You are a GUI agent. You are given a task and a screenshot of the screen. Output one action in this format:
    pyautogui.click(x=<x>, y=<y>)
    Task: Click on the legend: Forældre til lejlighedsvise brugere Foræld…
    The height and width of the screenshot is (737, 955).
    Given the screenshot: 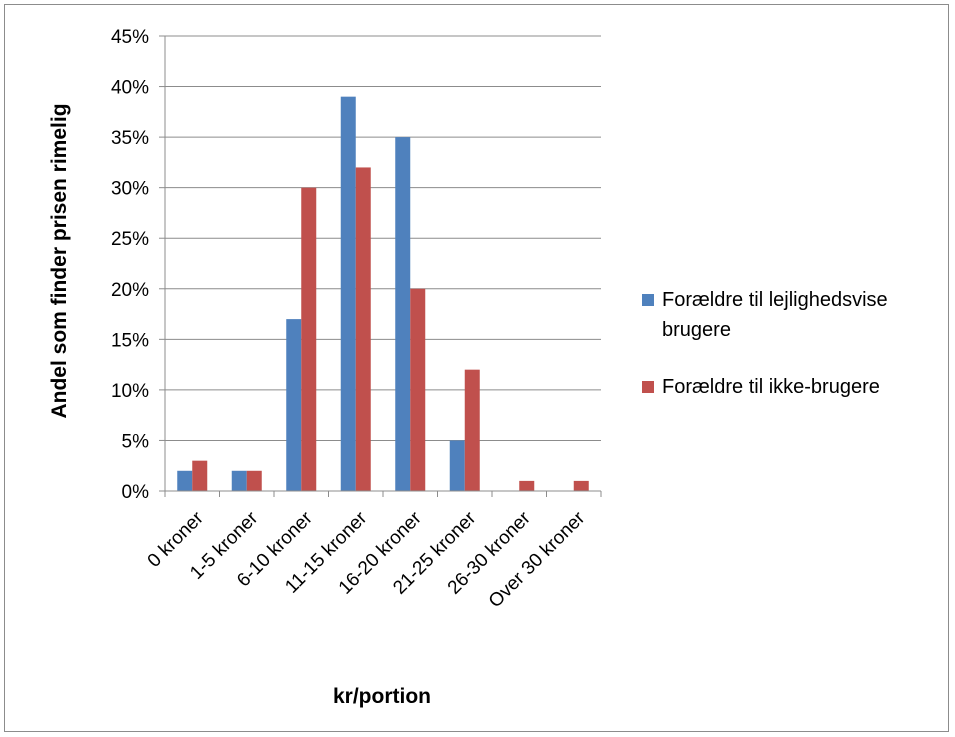 What is the action you would take?
    pyautogui.click(x=765, y=343)
    